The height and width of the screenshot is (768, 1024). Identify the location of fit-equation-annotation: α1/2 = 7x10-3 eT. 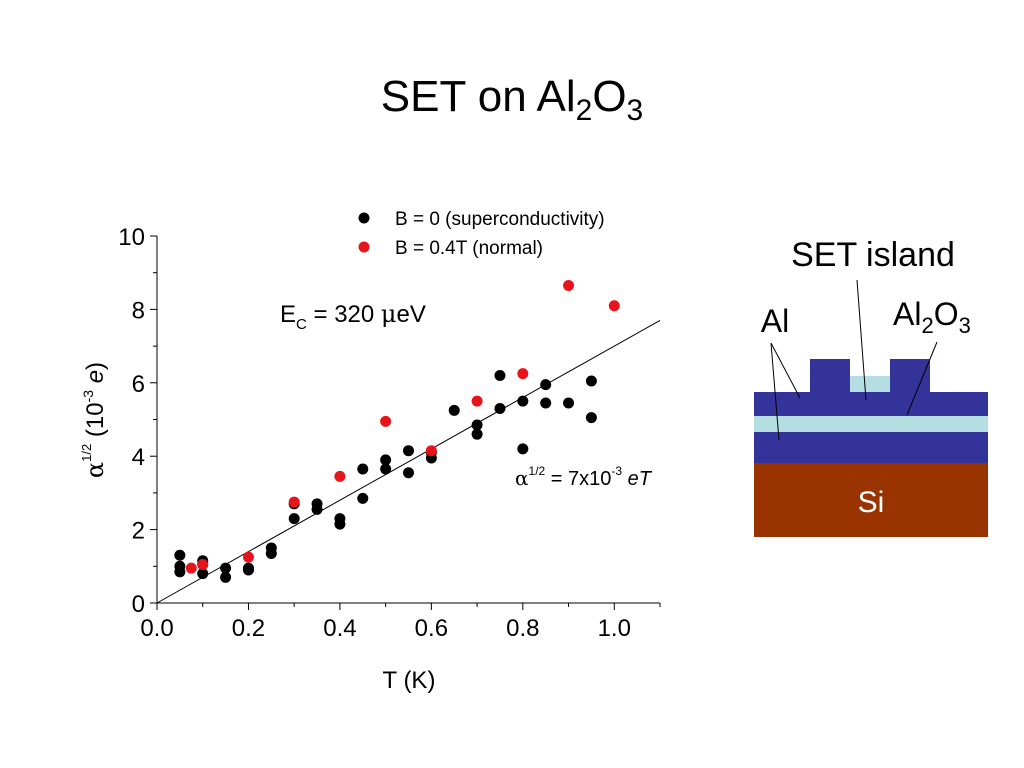
(584, 477).